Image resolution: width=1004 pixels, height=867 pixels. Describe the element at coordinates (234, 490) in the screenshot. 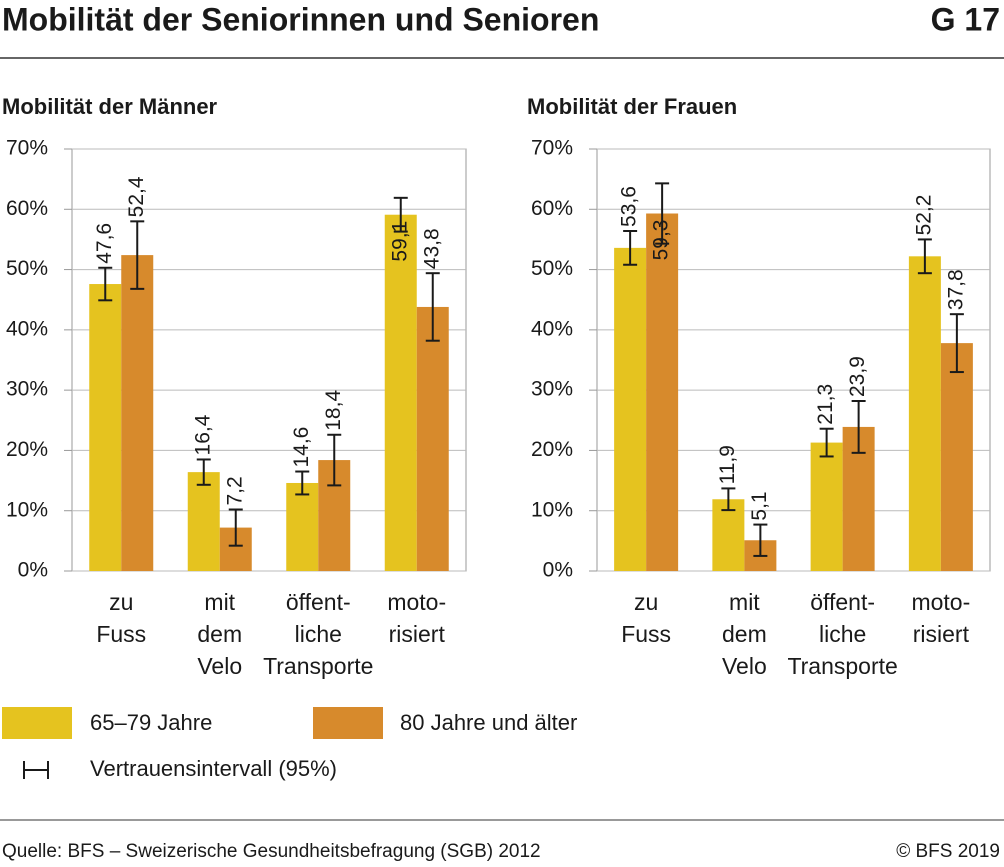

I see `value-label: 7,2` at that location.